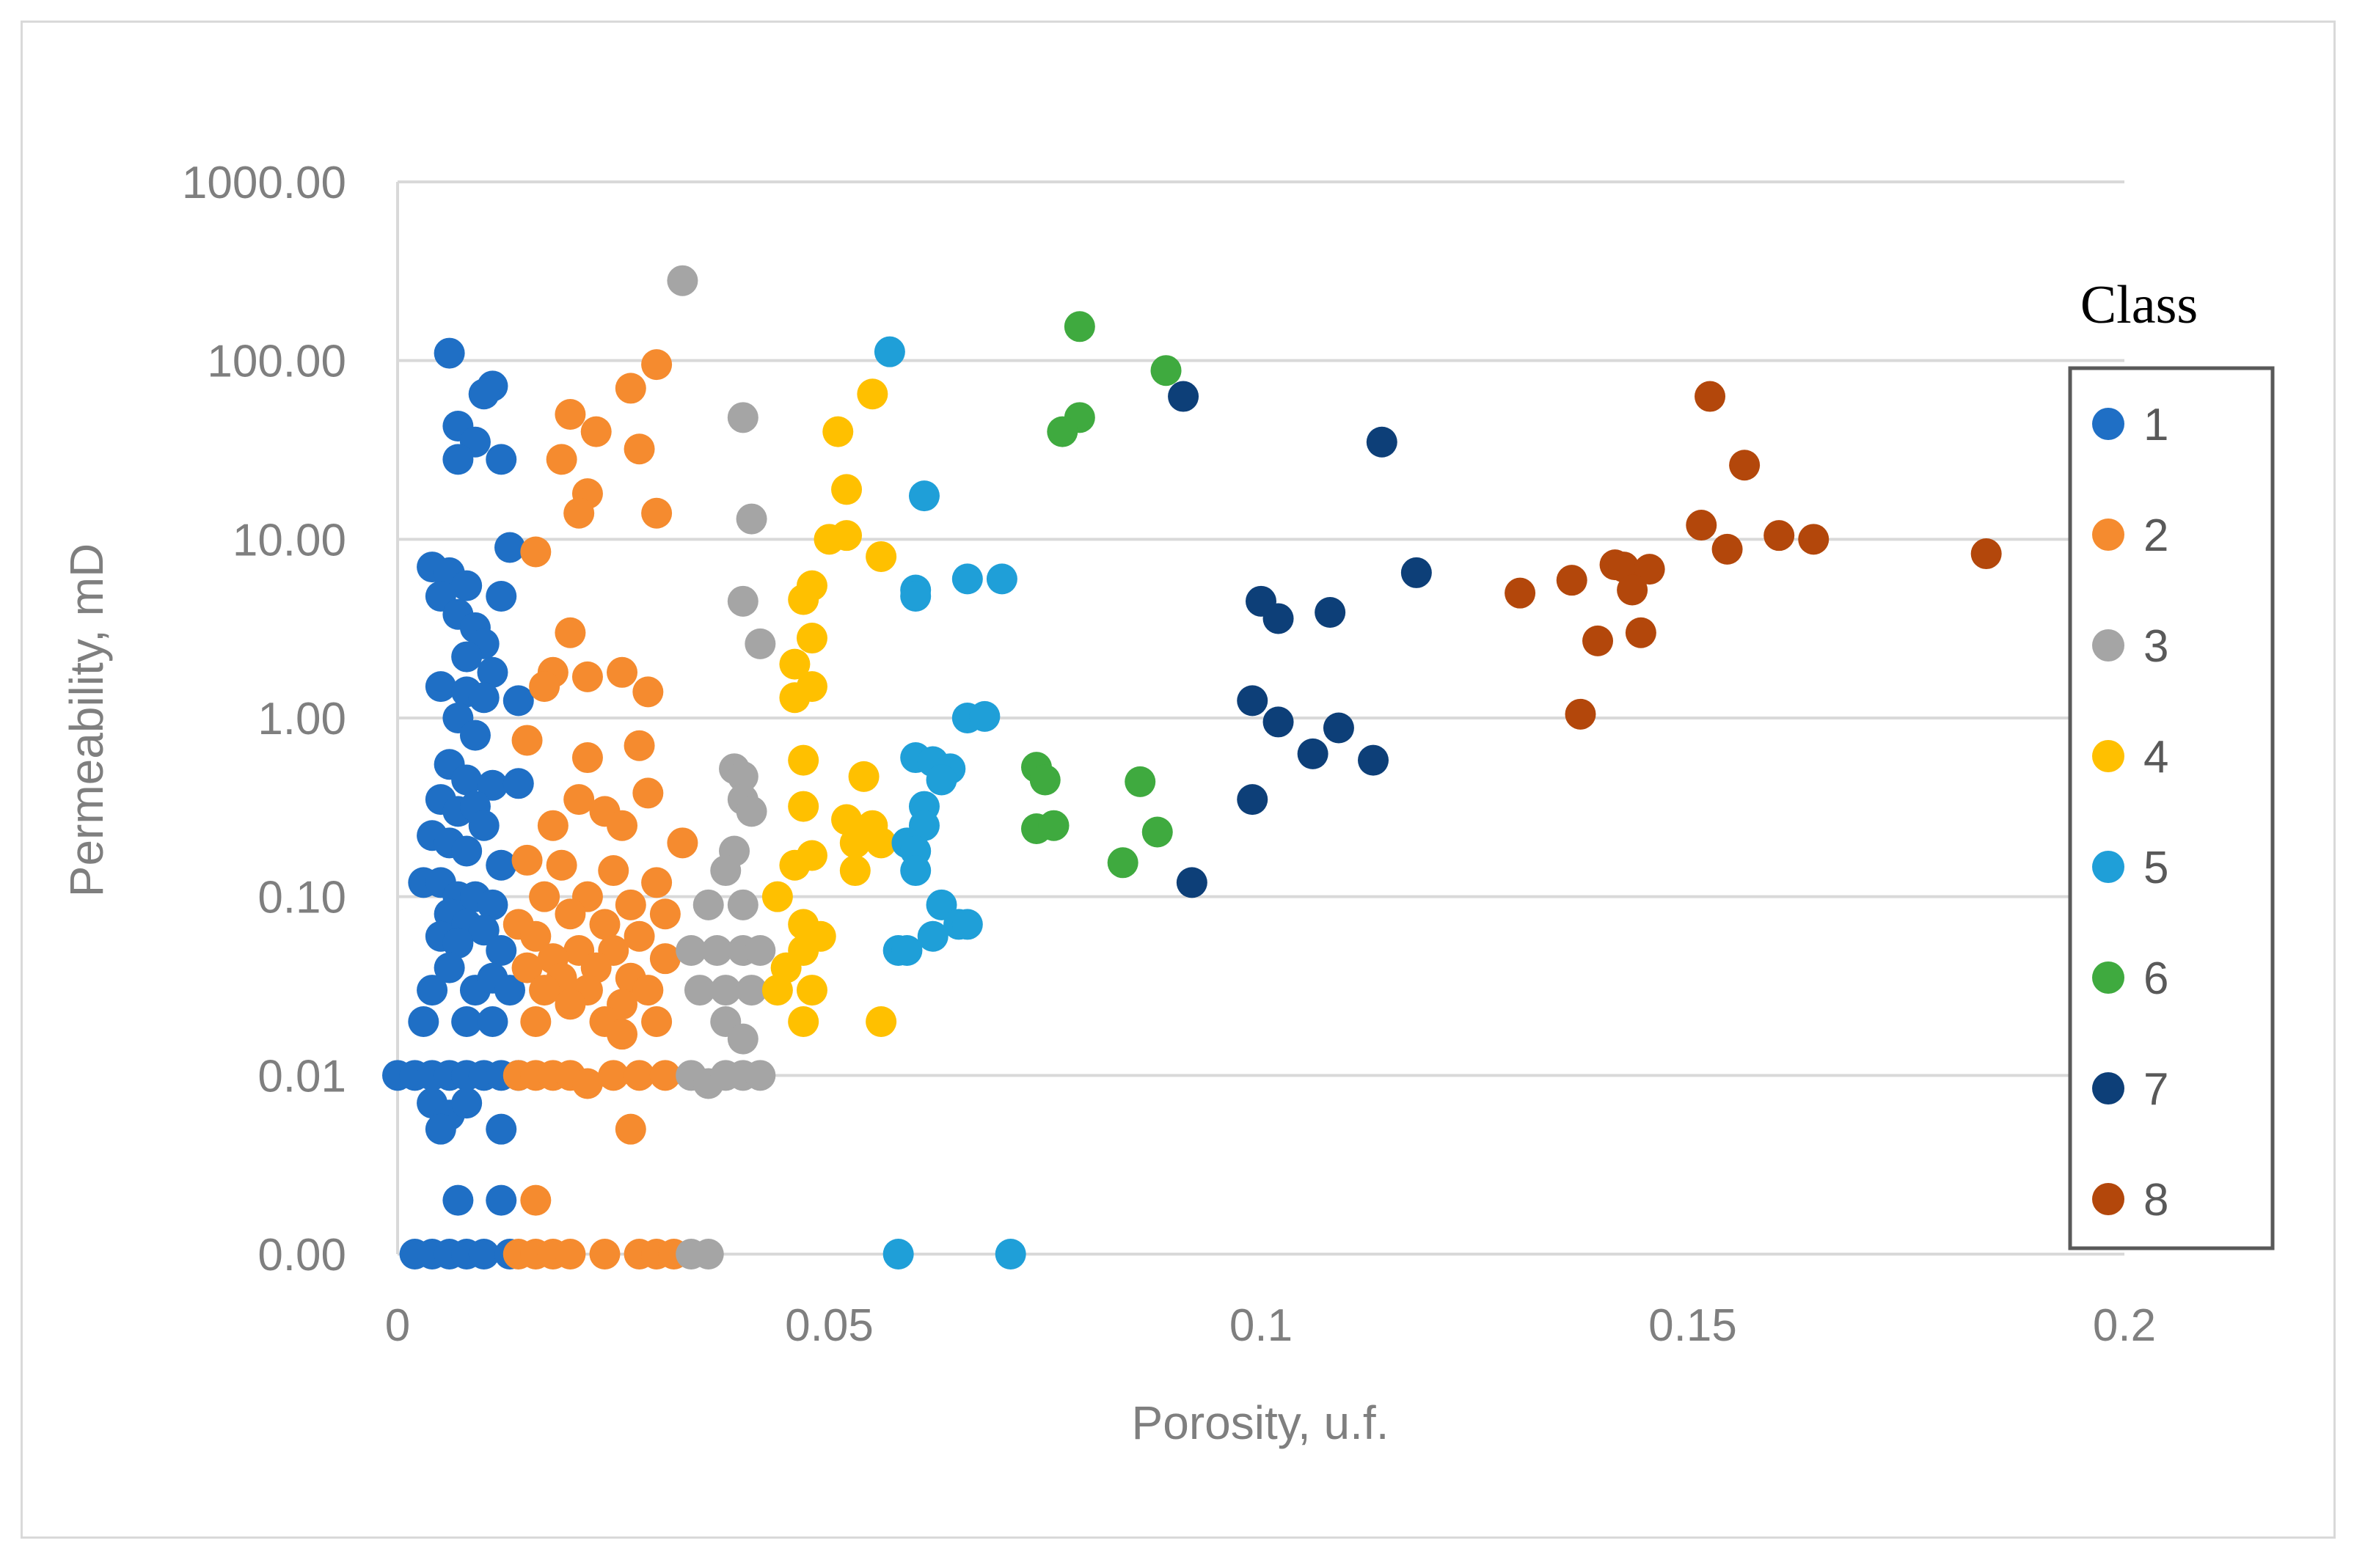 The image size is (2365, 1568). I want to click on y-tick-label: 100.00, so click(276, 362).